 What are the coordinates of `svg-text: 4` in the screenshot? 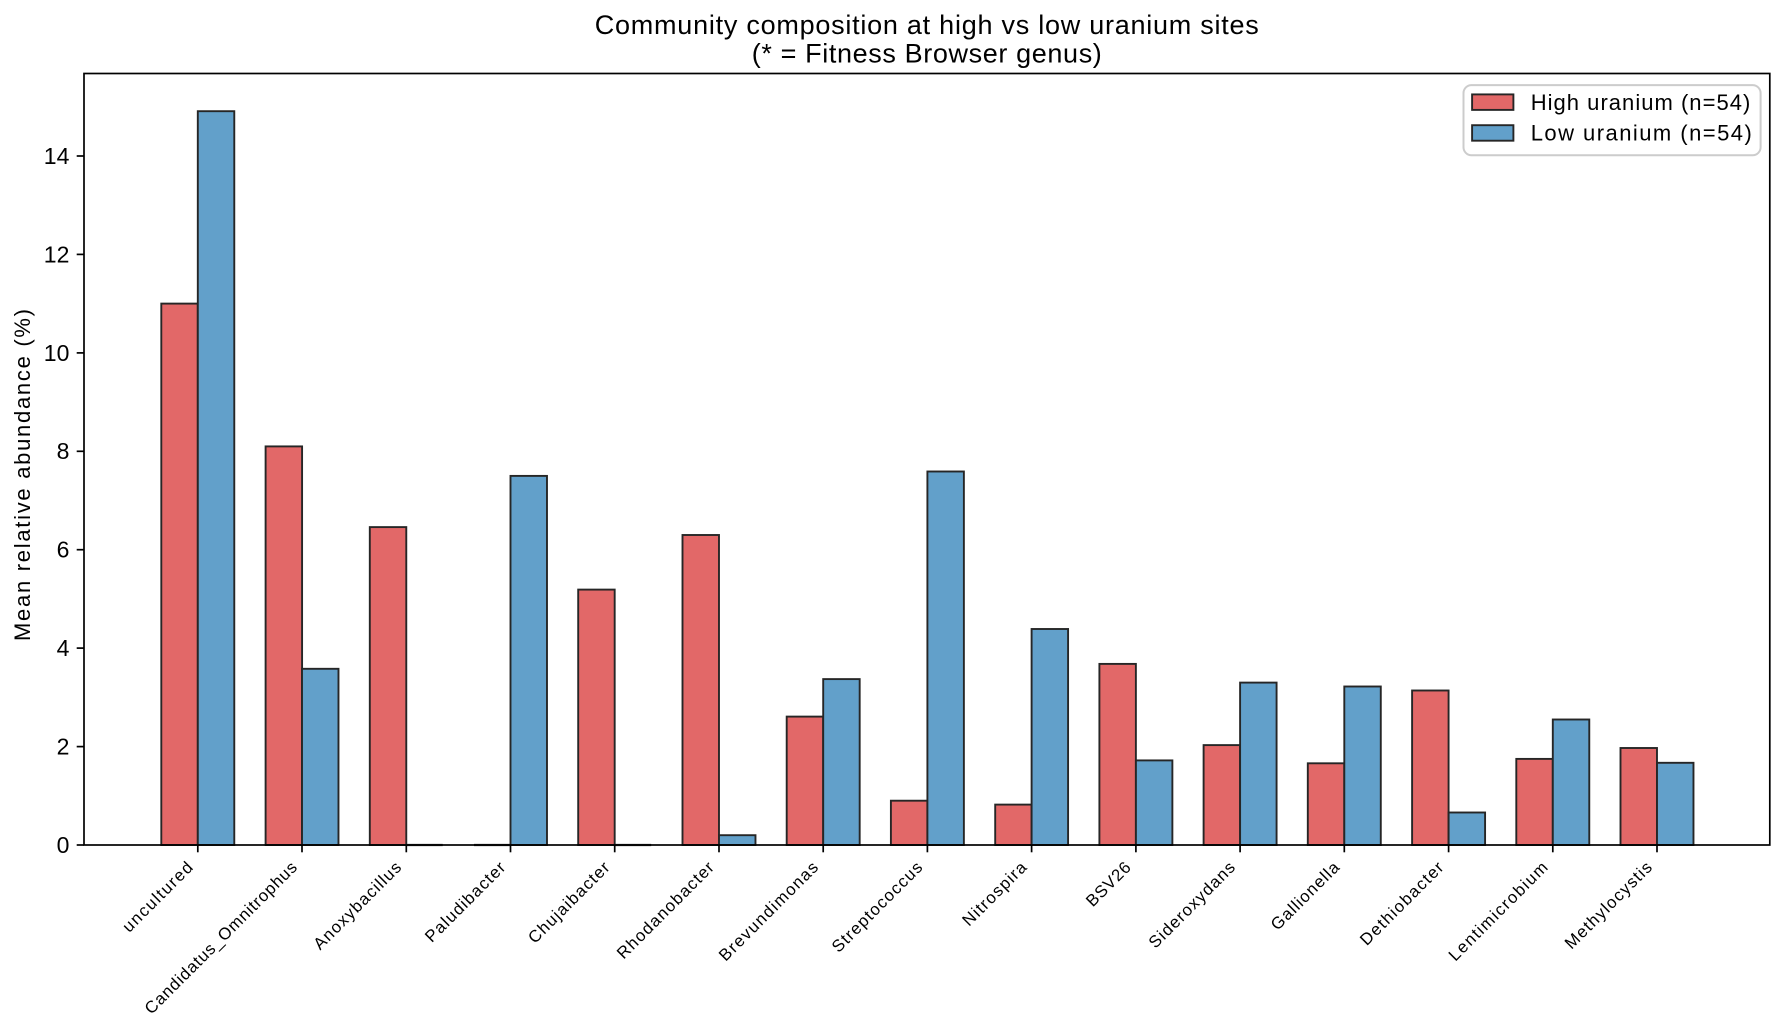 It's located at (63, 648).